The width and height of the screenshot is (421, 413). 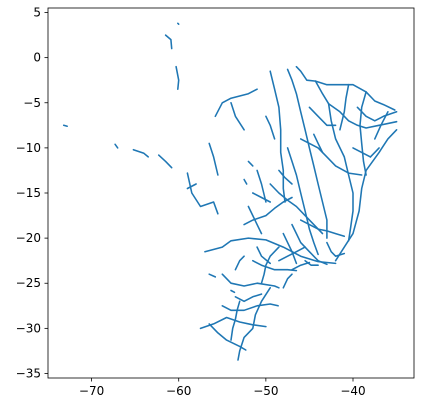 What do you see at coordinates (352, 391) in the screenshot?
I see `x-tick-label: −40` at bounding box center [352, 391].